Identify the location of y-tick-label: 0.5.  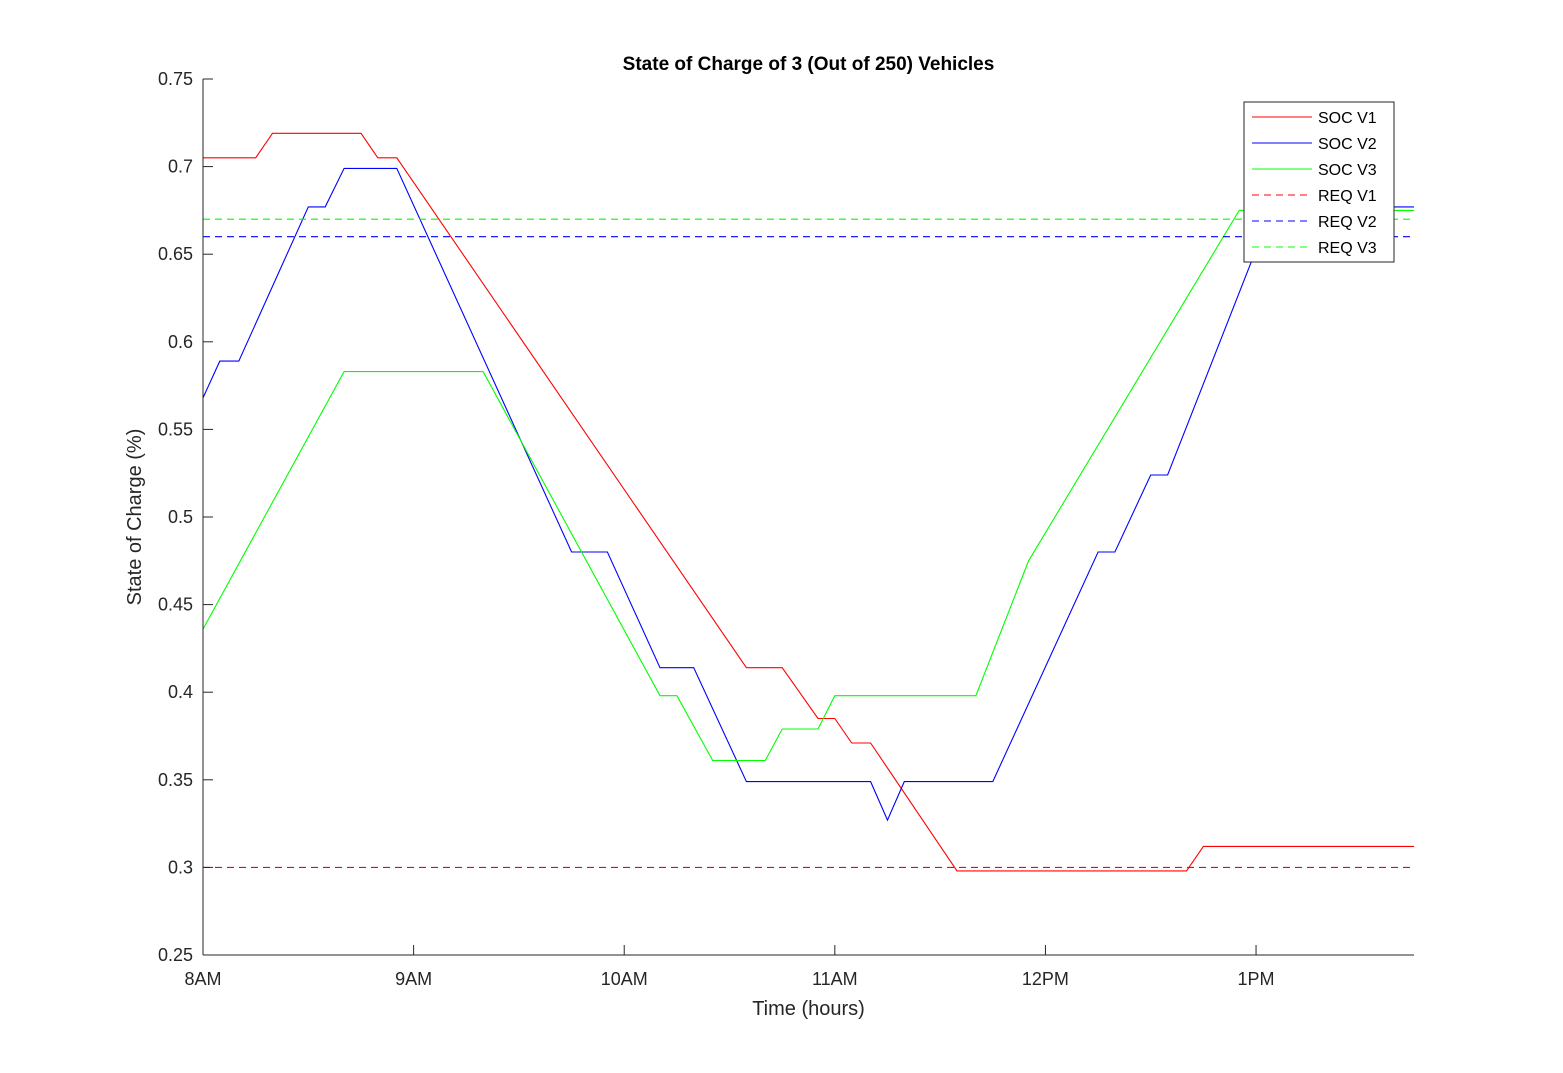
(180, 517).